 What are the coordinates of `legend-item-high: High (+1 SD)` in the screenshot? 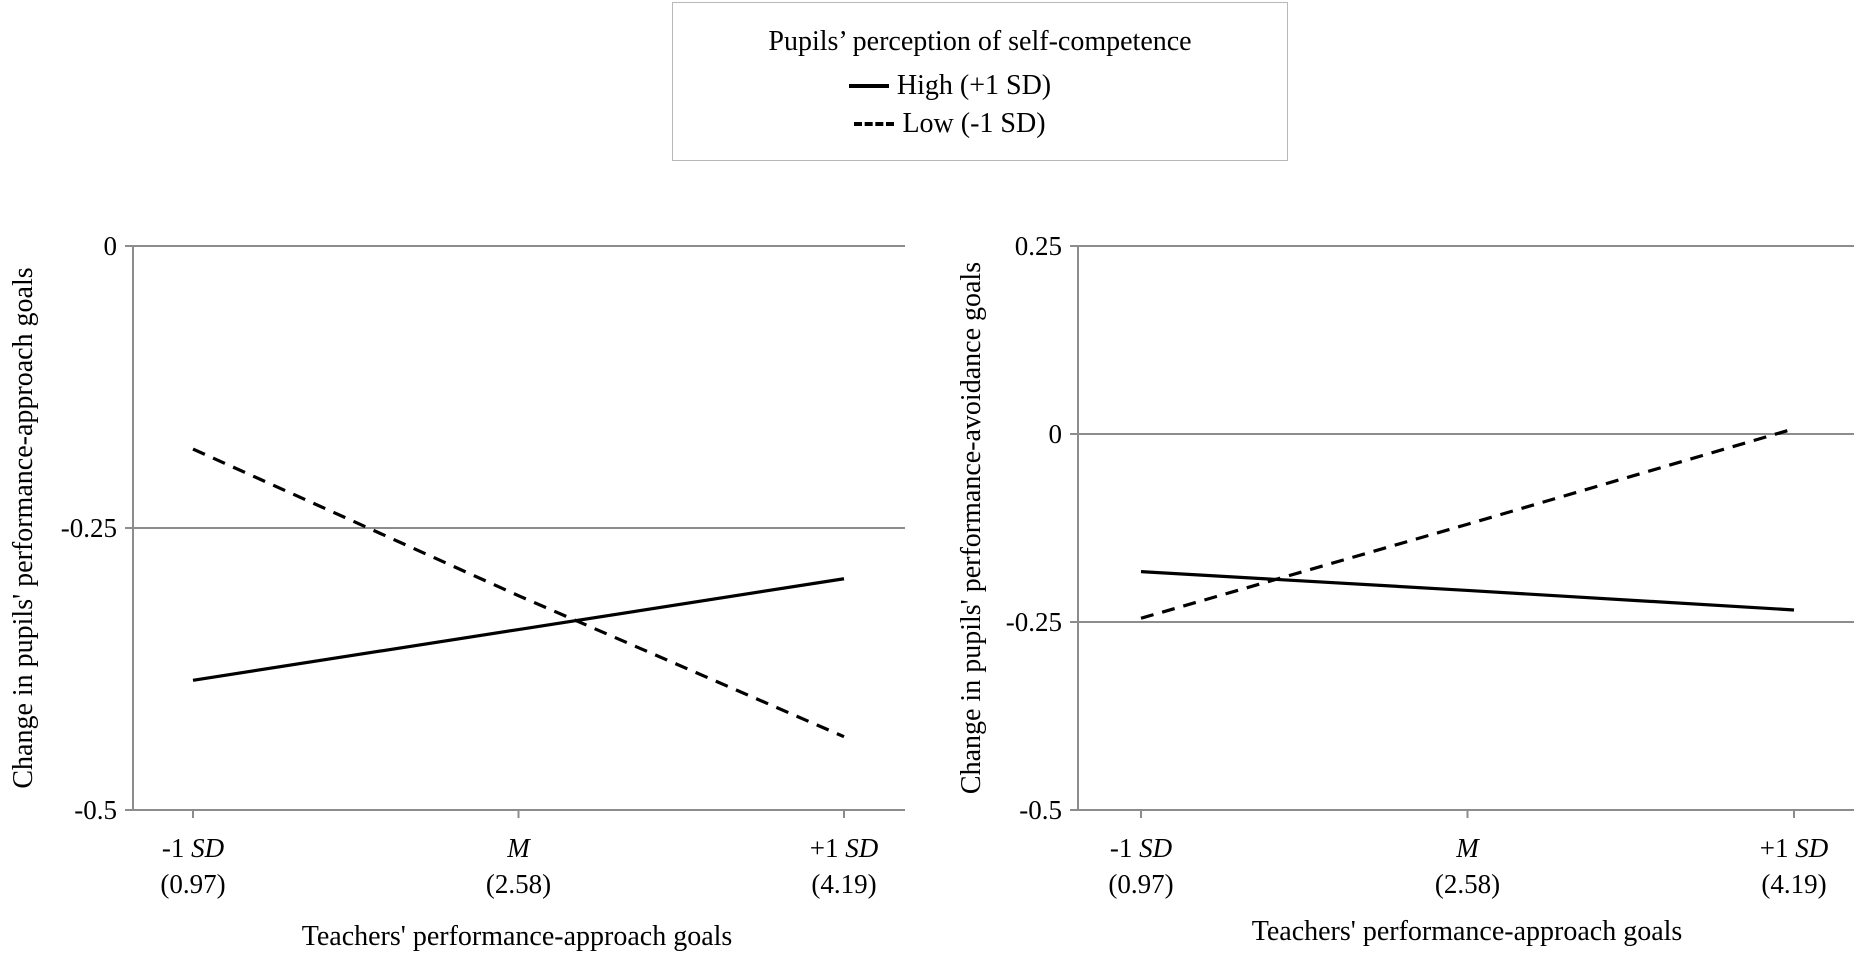 It's located at (980, 86).